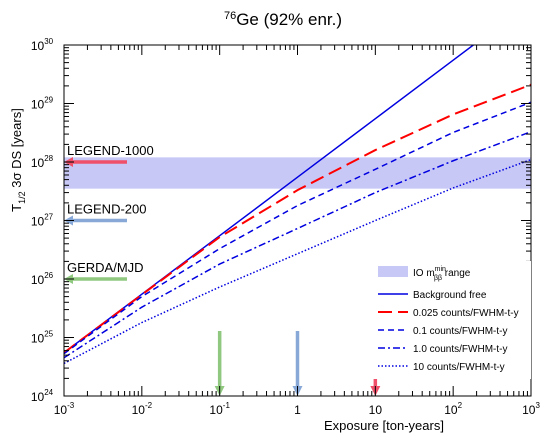 The width and height of the screenshot is (550, 440). Describe the element at coordinates (105, 267) in the screenshot. I see `experiment-label: GERDA/MJD` at that location.